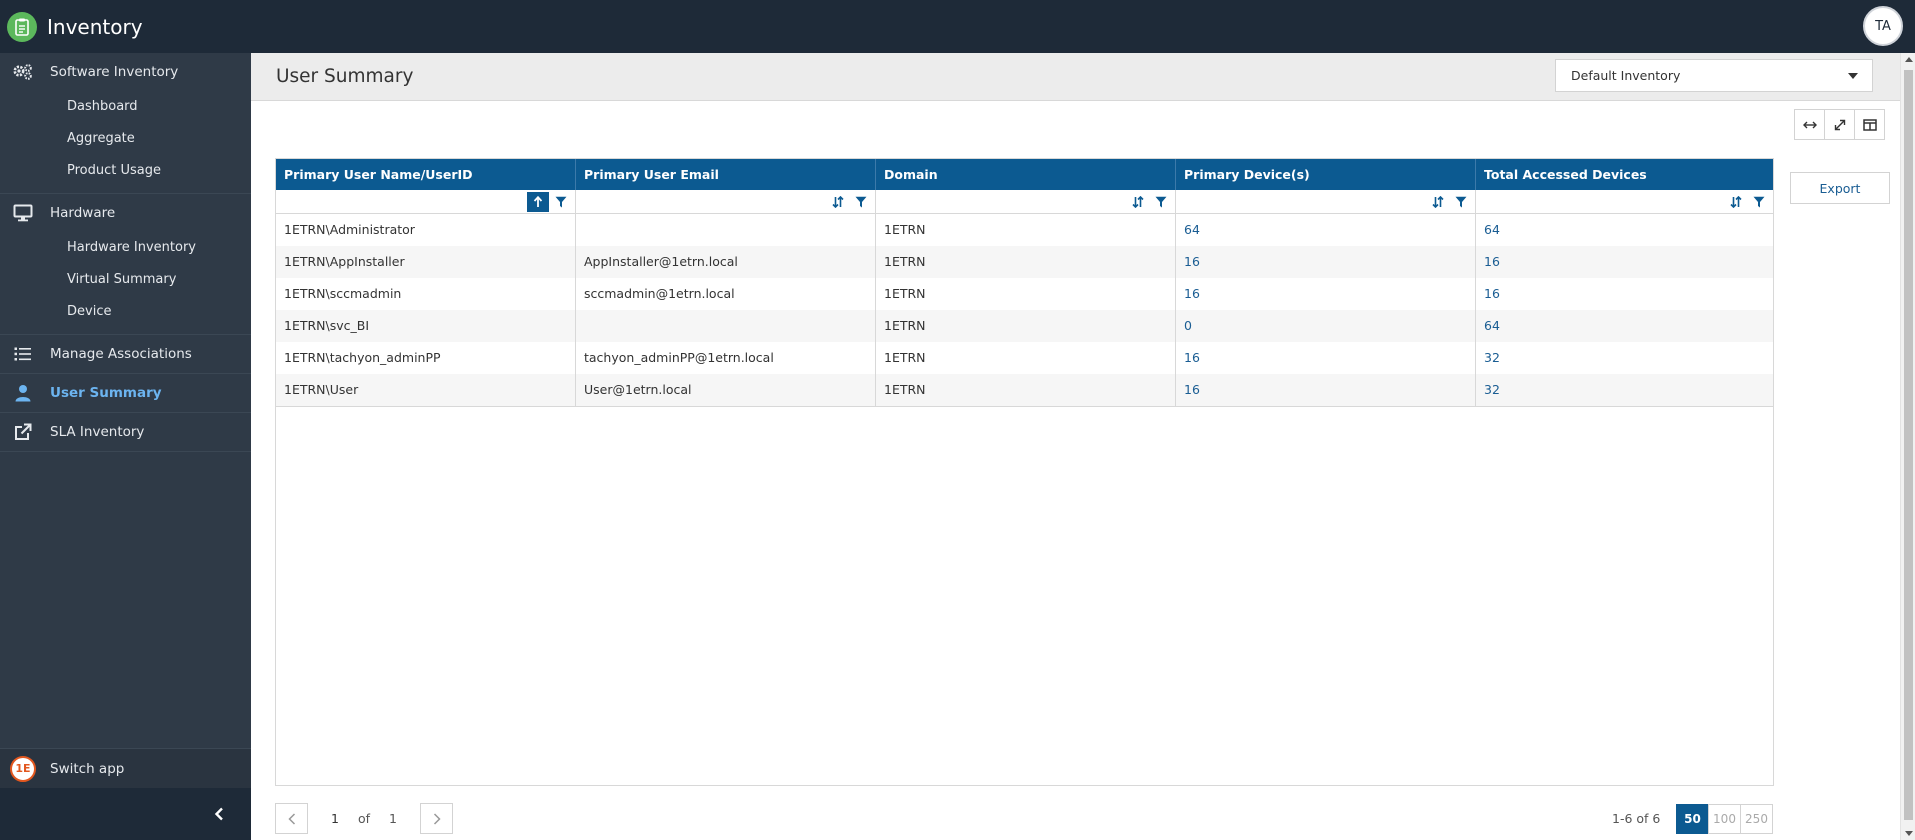  I want to click on nav-item-aggregate: Aggregate, so click(101, 138).